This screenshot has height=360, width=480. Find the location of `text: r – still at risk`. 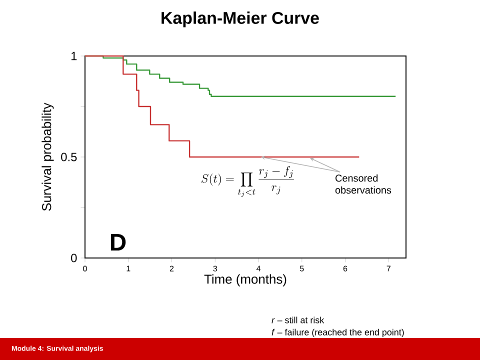

text: r – still at risk is located at coordinates (298, 320).